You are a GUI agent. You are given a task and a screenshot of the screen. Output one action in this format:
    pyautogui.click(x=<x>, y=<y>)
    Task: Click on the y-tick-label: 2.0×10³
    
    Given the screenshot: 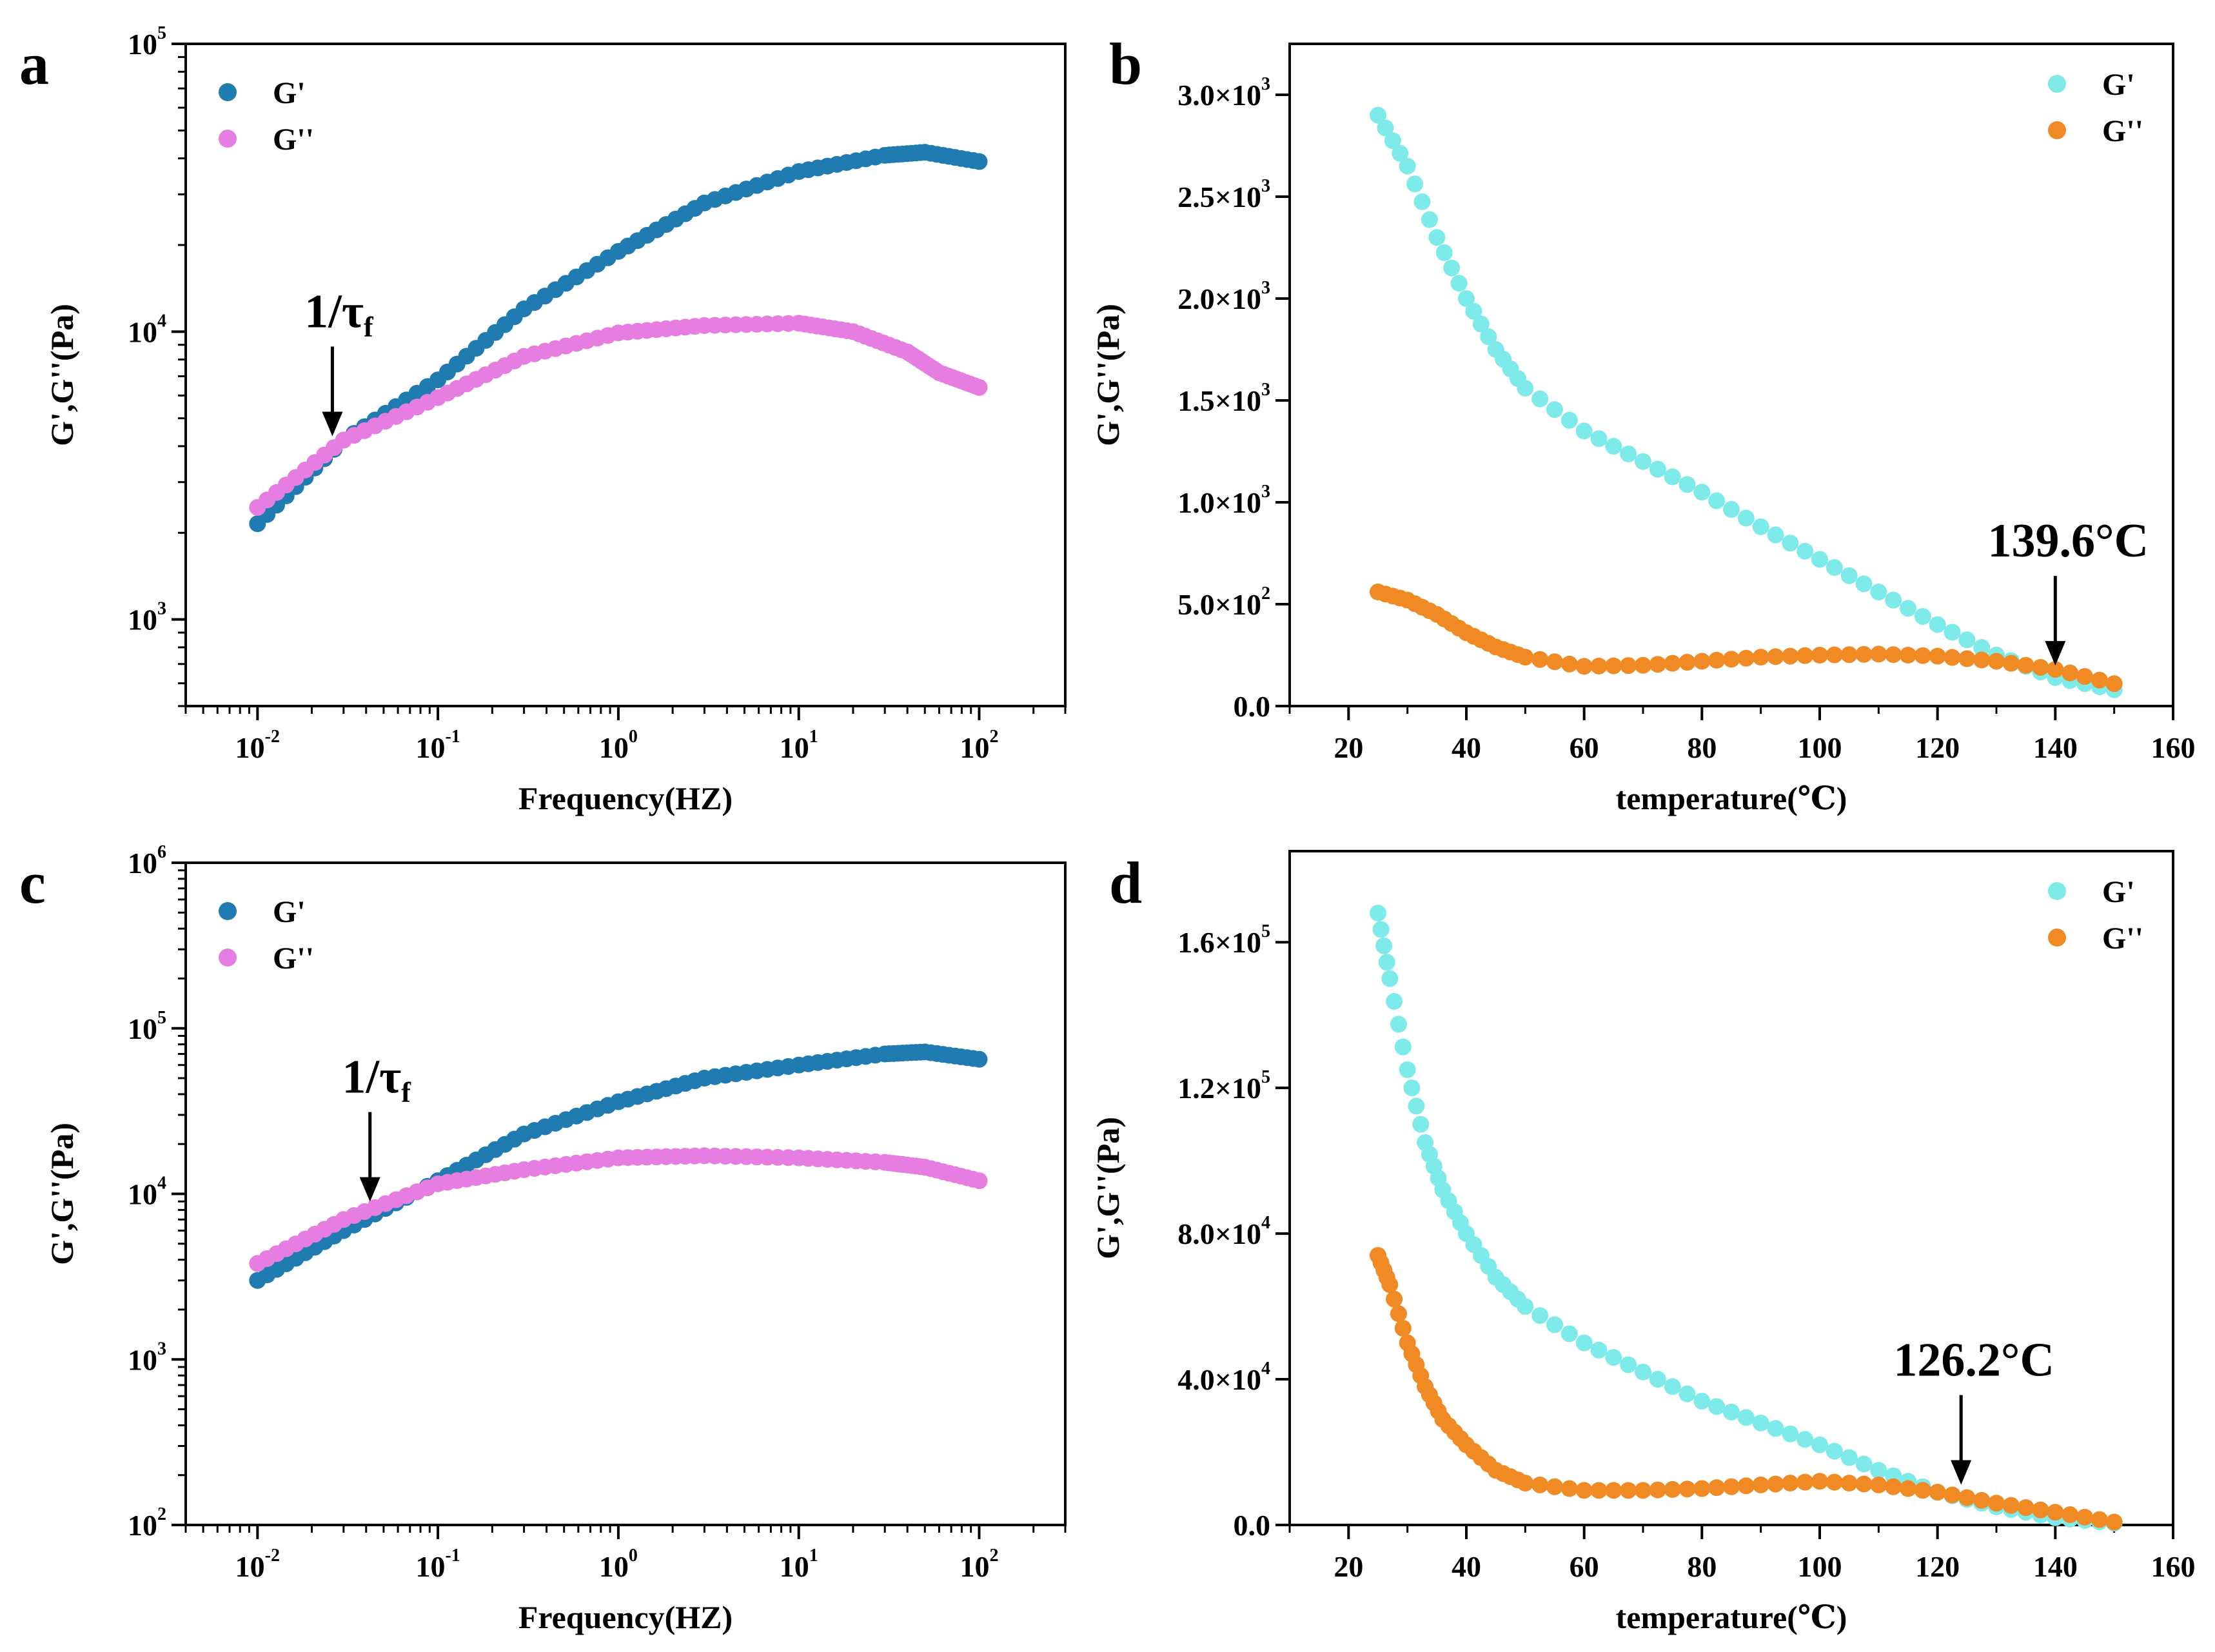 What is the action you would take?
    pyautogui.click(x=1223, y=297)
    